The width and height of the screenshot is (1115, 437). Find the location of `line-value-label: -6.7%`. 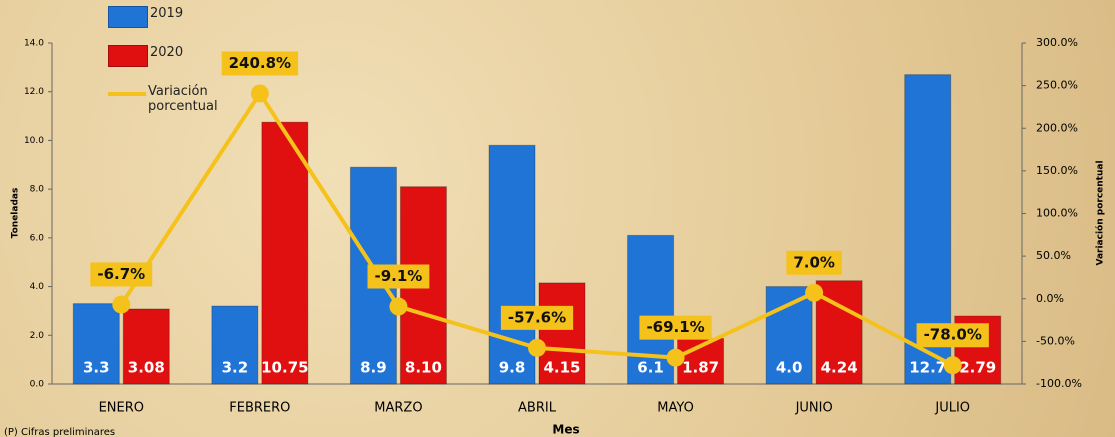

line-value-label: -6.7% is located at coordinates (121, 274).